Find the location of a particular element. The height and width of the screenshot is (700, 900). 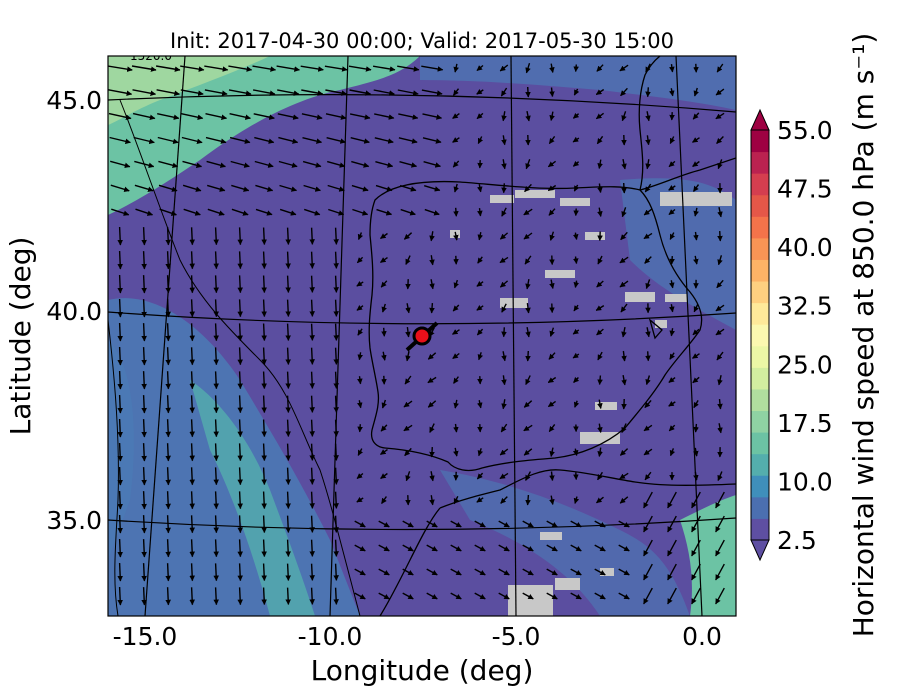

wind-field-mediterranean-band is located at coordinates (678, 254).